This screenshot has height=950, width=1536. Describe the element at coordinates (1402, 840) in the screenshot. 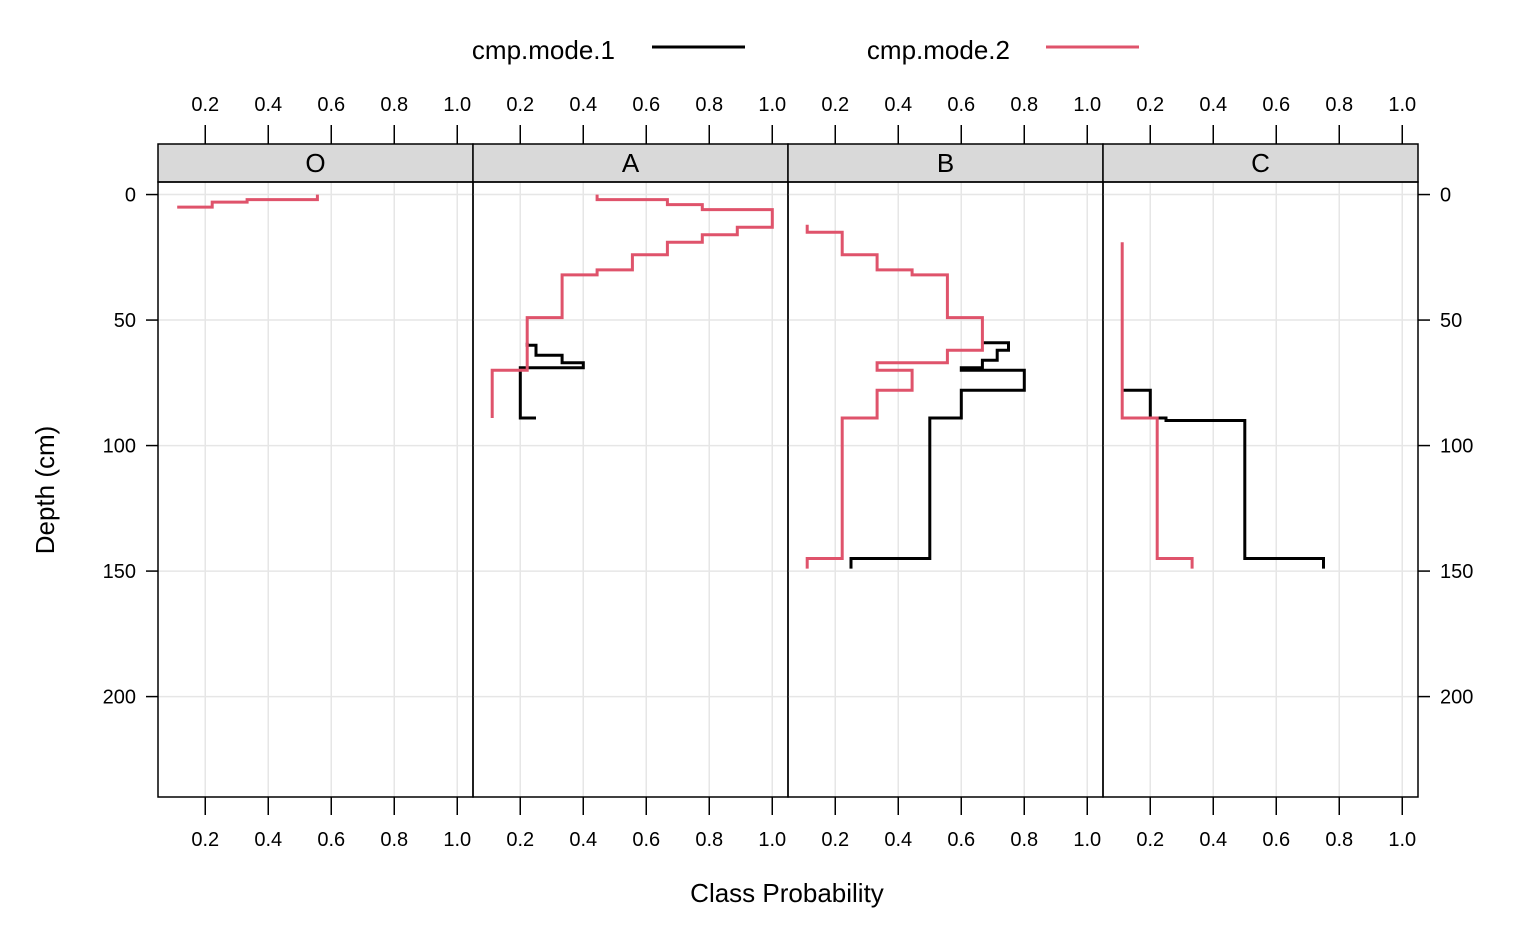

I see `x-tick-label-bottom-C-1.0: 1.0` at that location.